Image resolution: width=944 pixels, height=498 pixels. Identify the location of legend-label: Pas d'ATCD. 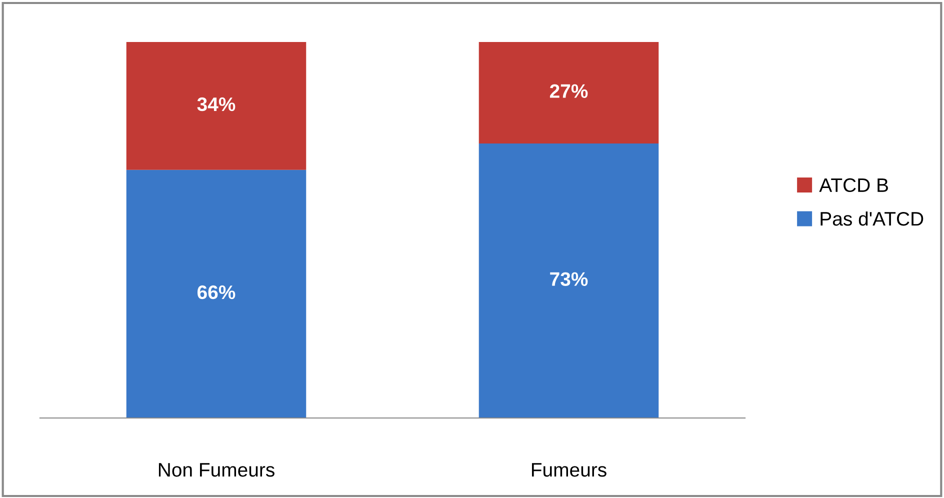
(872, 218).